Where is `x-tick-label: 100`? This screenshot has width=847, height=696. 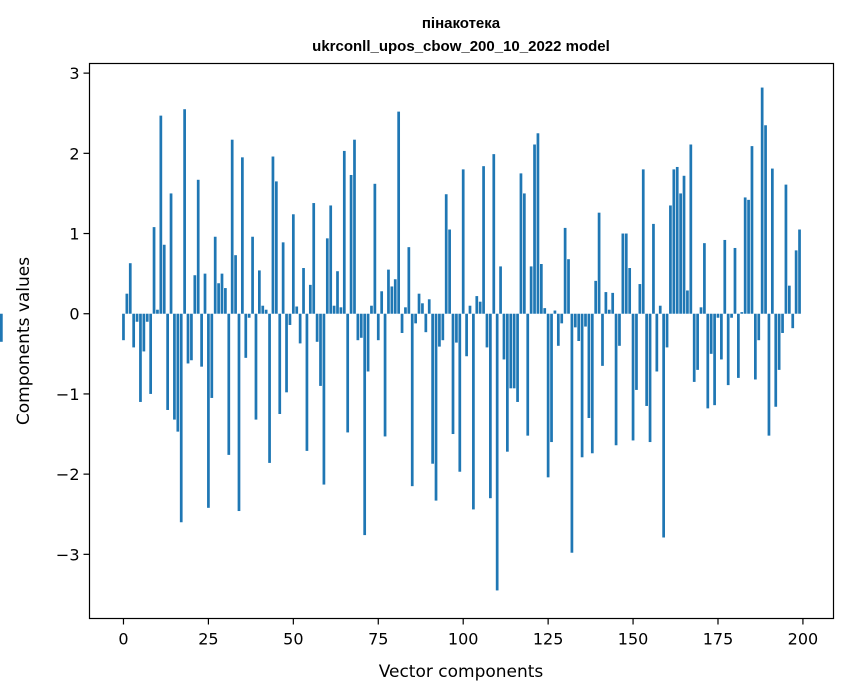 x-tick-label: 100 is located at coordinates (463, 639).